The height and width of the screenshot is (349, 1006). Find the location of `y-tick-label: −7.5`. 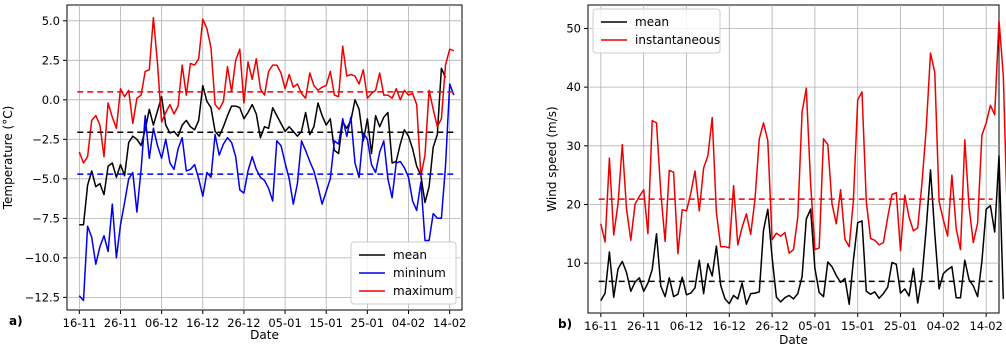

y-tick-label: −7.5 is located at coordinates (46, 218).